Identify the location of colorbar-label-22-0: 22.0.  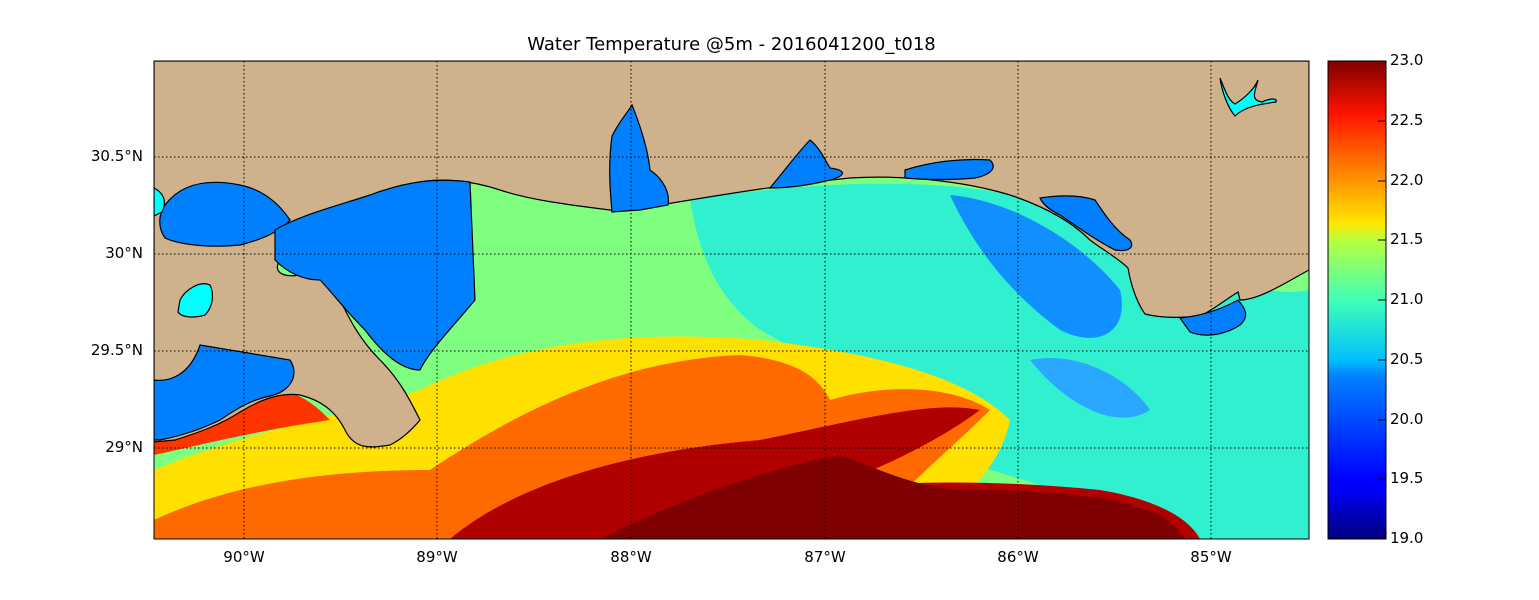
(1407, 180).